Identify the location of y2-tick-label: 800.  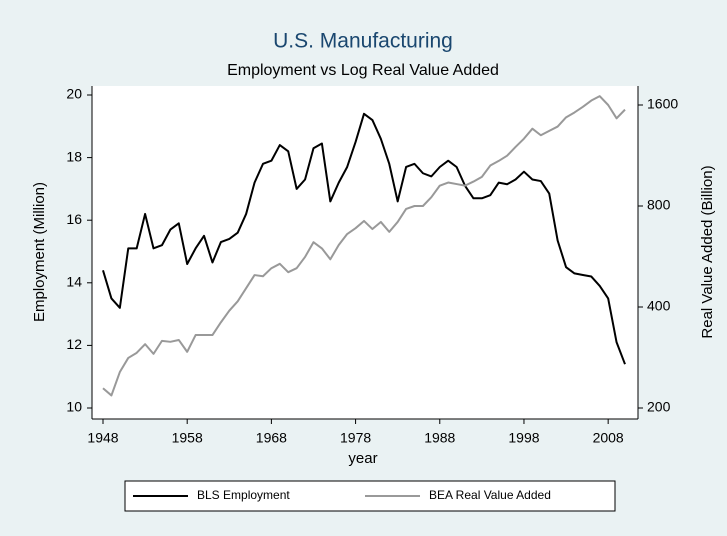
(659, 205).